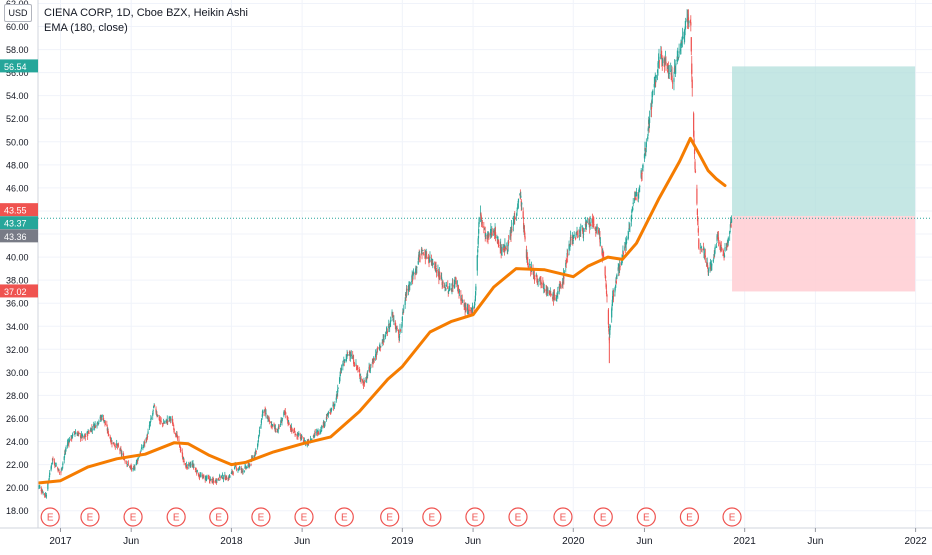 The image size is (932, 555). I want to click on earnings-marker: E, so click(50, 517).